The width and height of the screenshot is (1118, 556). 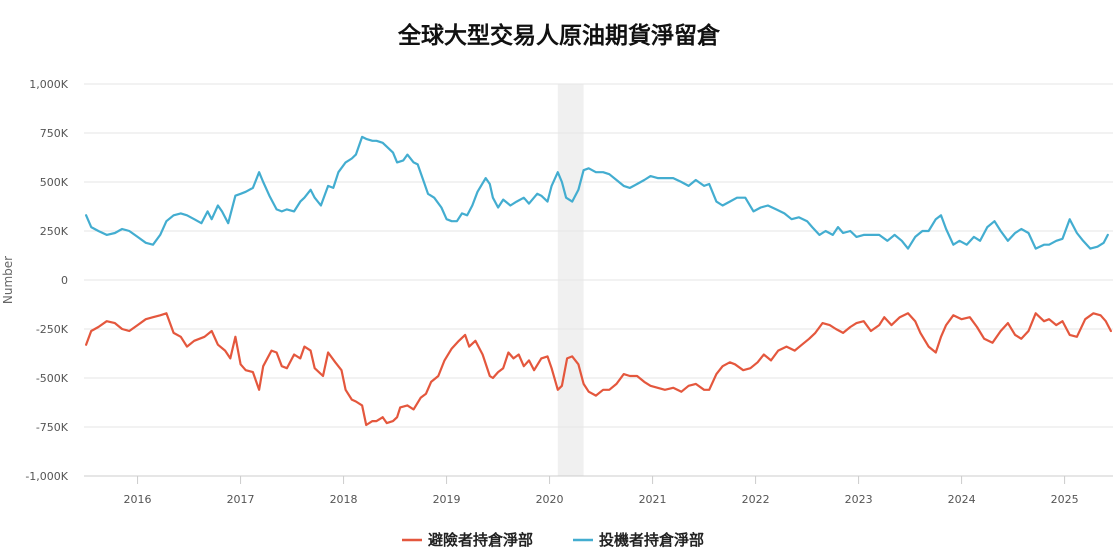 What do you see at coordinates (480, 540) in the screenshot?
I see `legend-label-hedger: 避險者持倉淨部` at bounding box center [480, 540].